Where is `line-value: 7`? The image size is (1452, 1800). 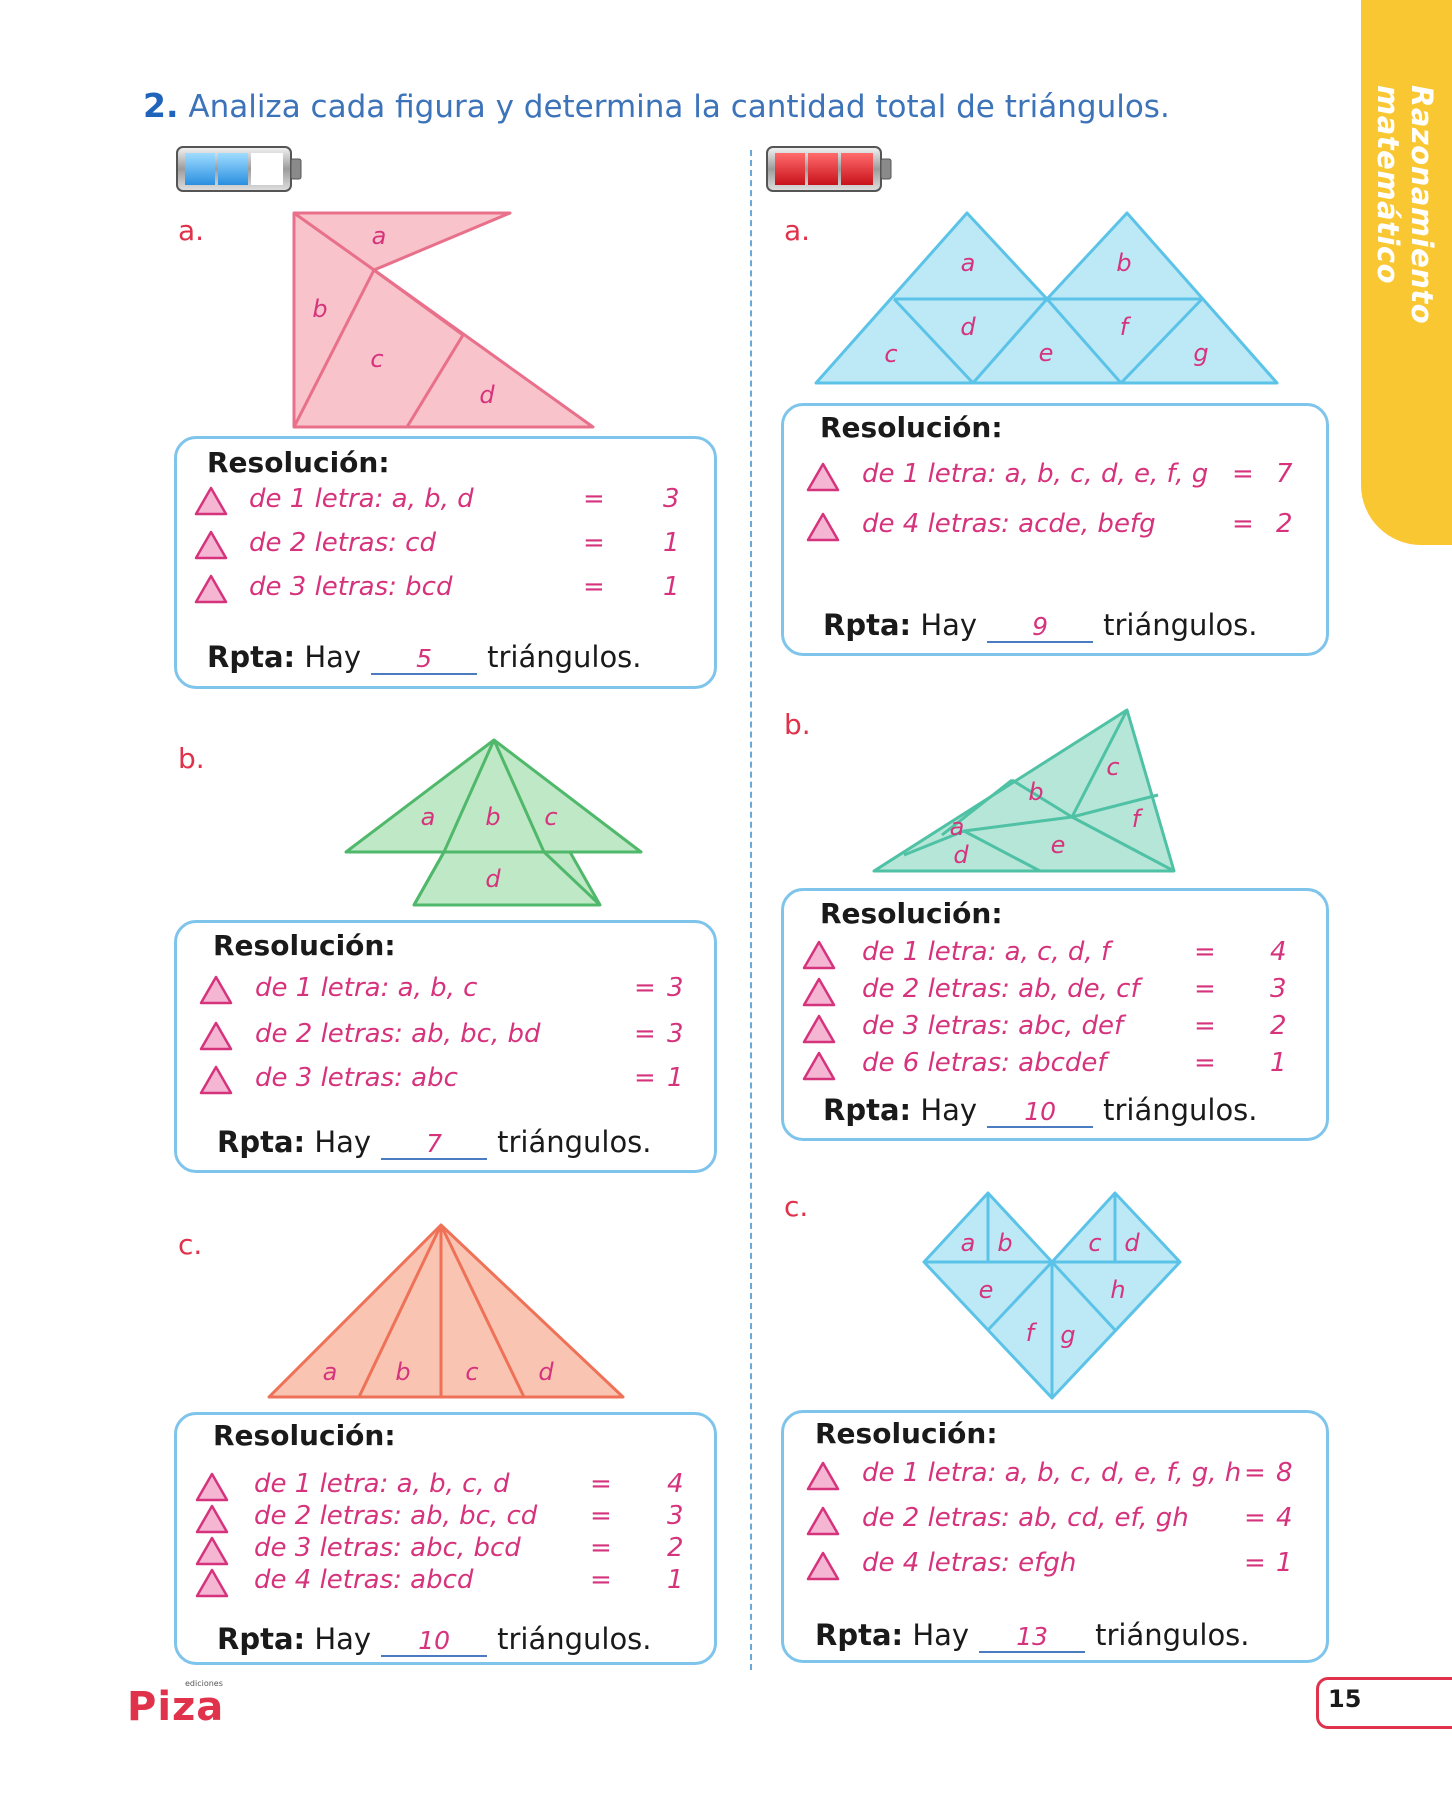
line-value: 7 is located at coordinates (1284, 474).